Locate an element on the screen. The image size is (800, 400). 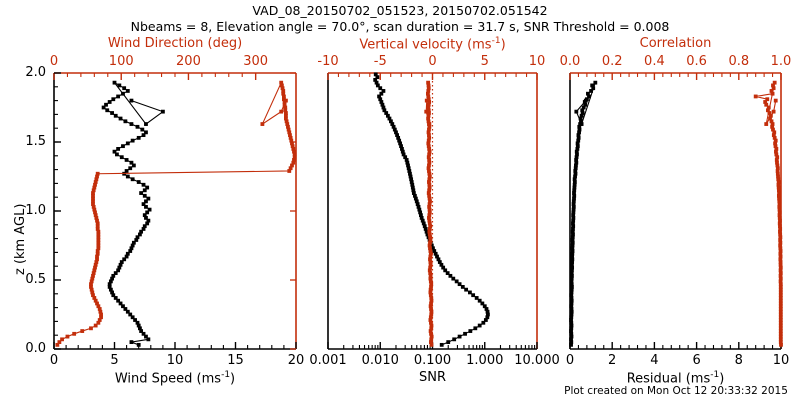
panel-3-xtick-top-3: 0.6 is located at coordinates (696, 61).